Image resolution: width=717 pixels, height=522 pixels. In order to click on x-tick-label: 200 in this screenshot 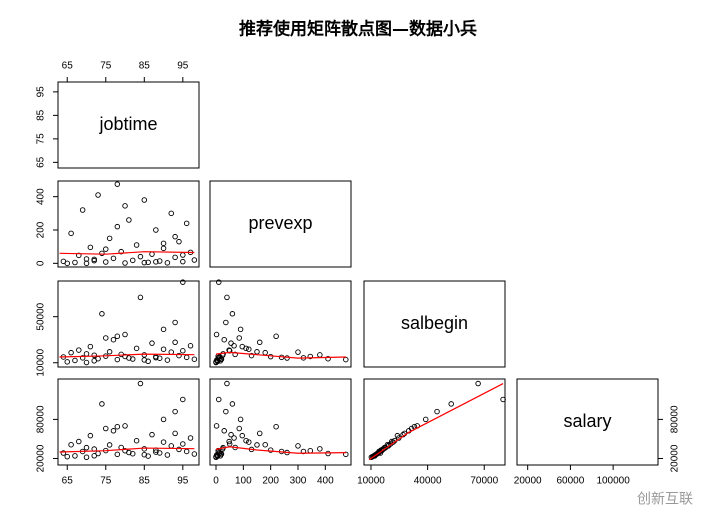, I will do `click(270, 481)`.